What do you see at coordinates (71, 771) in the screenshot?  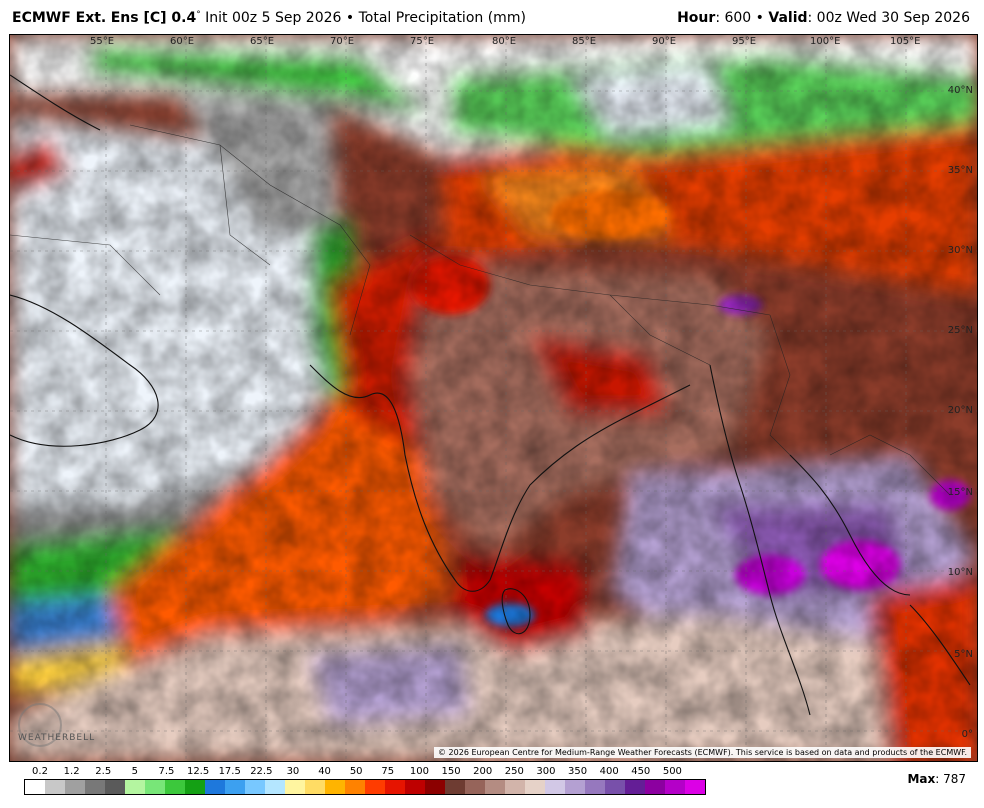 I see `legend-tick-label: 1.2` at bounding box center [71, 771].